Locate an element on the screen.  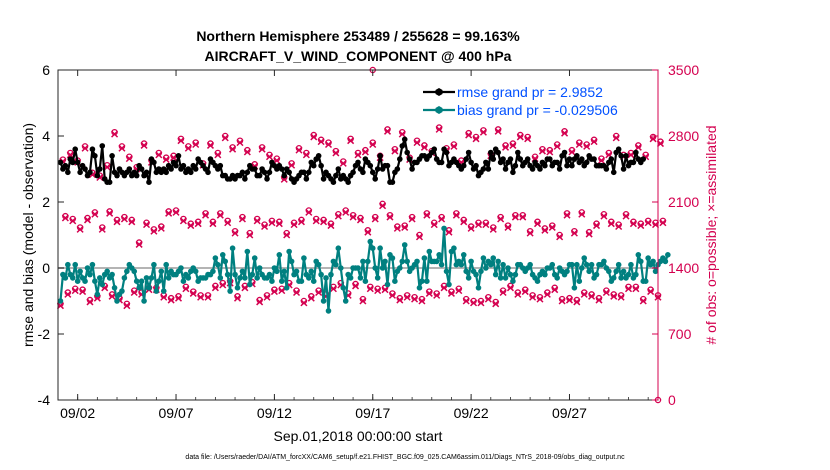
y-tick-label-left: 4 is located at coordinates (46, 136).